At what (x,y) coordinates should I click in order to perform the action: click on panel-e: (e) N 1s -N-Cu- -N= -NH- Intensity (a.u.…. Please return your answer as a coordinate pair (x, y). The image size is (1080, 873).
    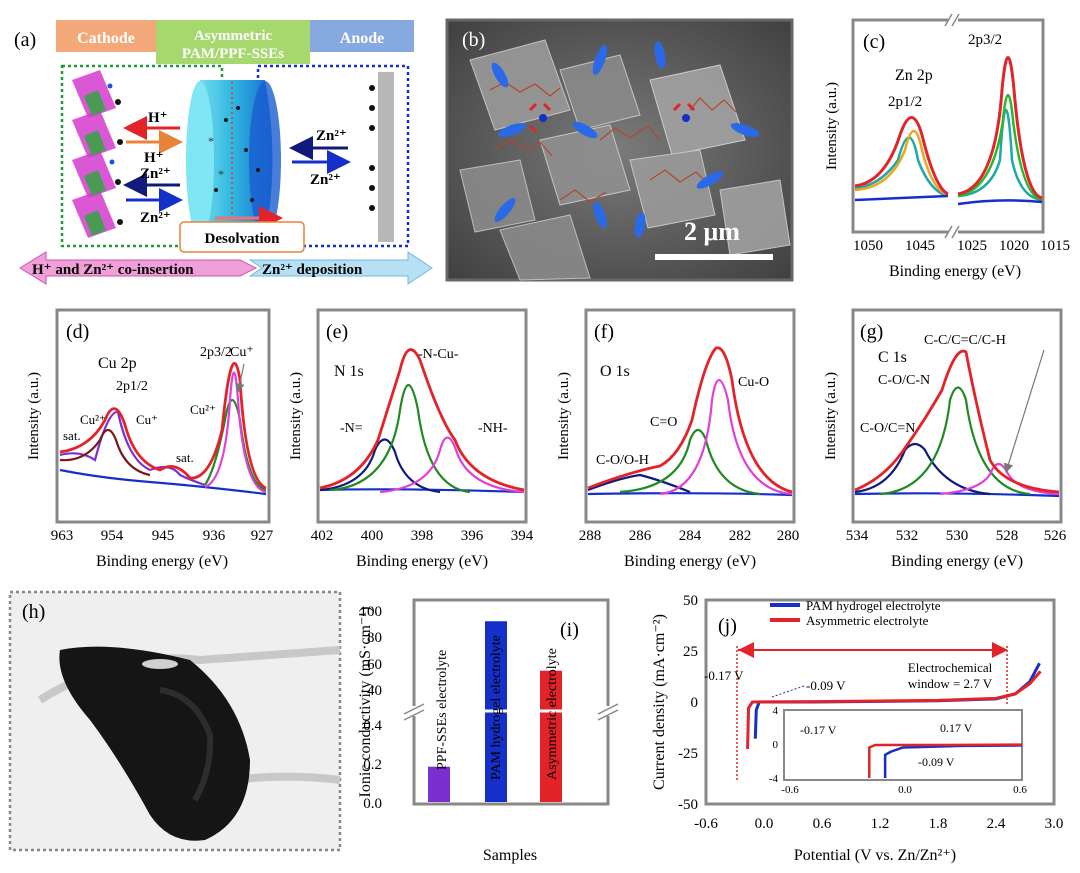
    Looking at the image, I should click on (411, 439).